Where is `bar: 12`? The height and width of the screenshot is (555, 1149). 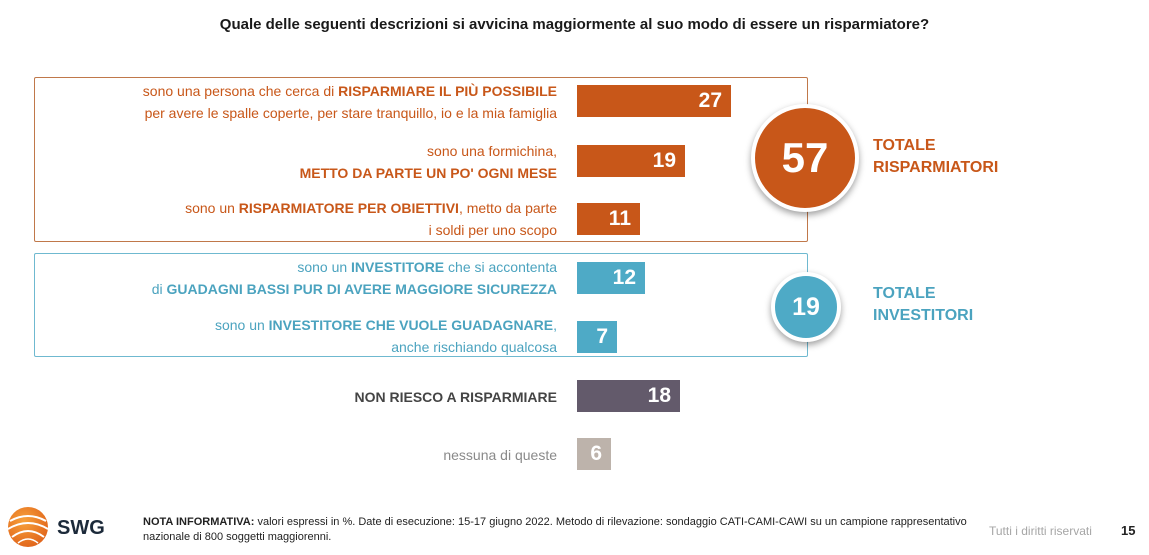
bar: 12 is located at coordinates (611, 278).